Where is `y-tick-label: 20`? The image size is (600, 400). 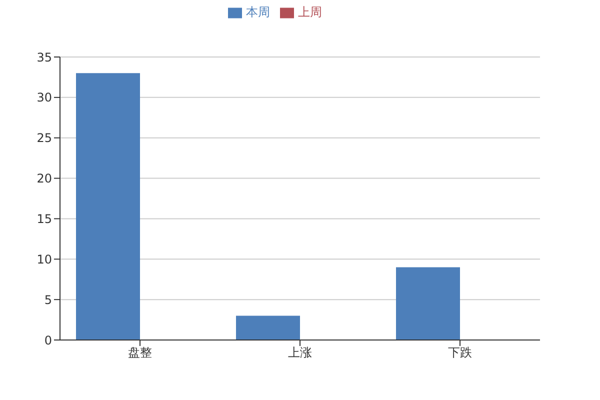
y-tick-label: 20 is located at coordinates (44, 179).